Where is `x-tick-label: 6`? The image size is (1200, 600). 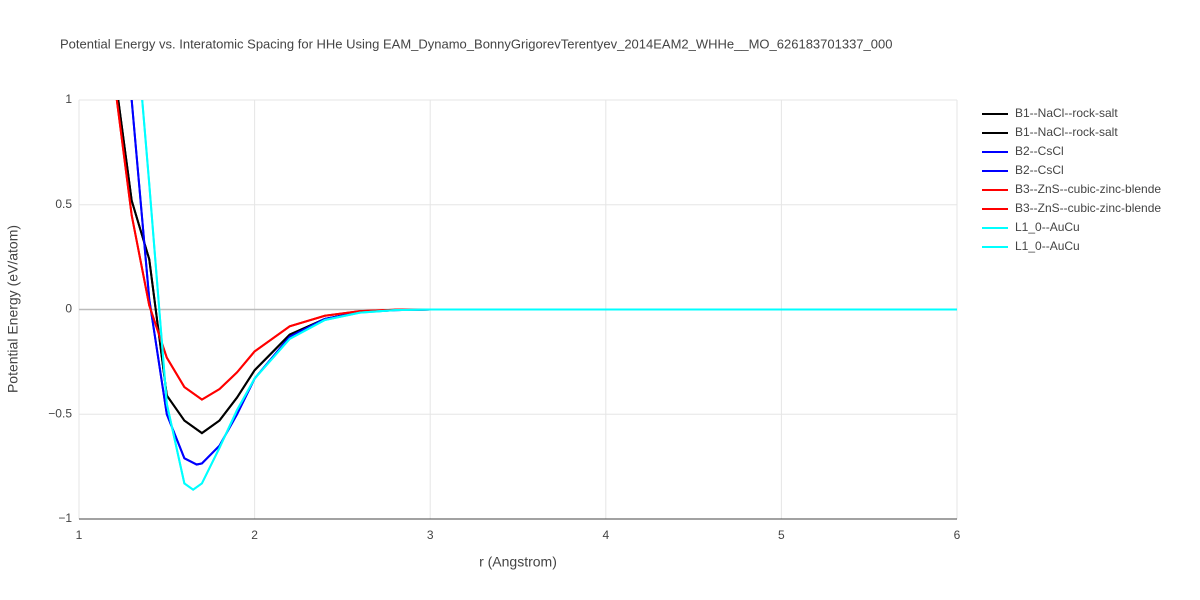
x-tick-label: 6 is located at coordinates (957, 535).